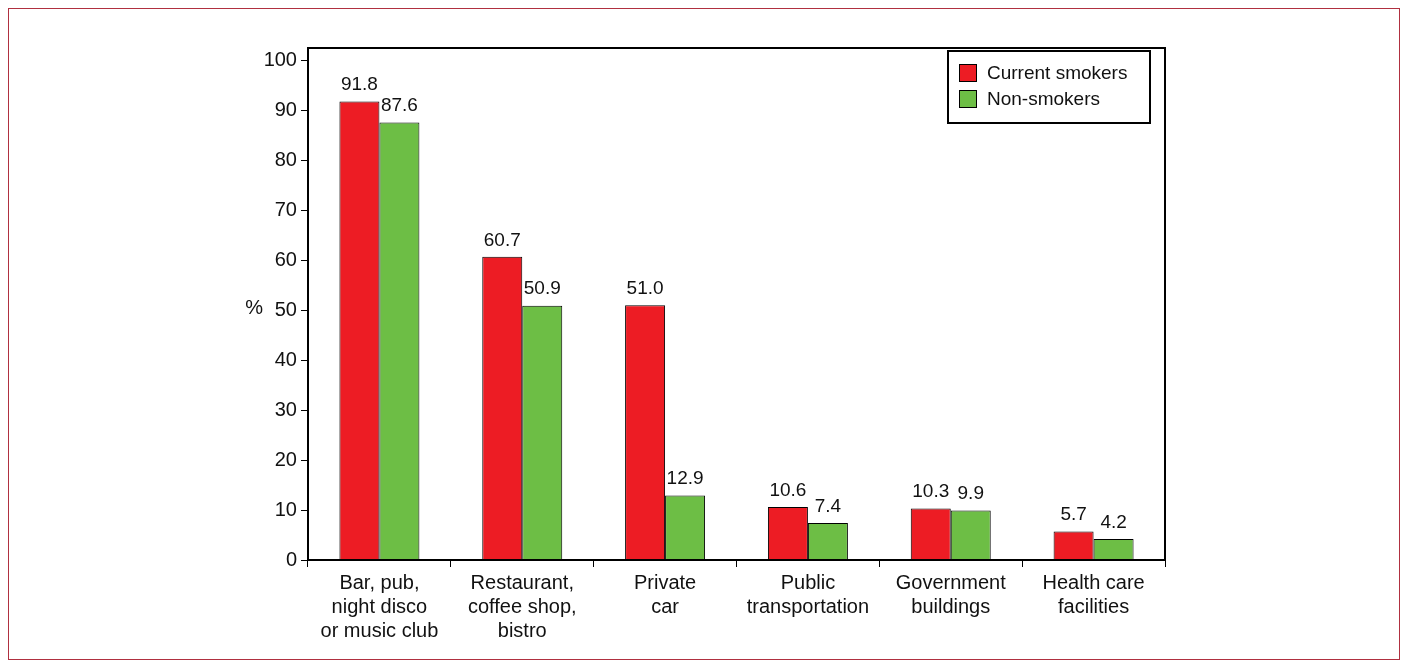 Image resolution: width=1410 pixels, height=670 pixels. What do you see at coordinates (280, 59) in the screenshot?
I see `y-tick-label: 100` at bounding box center [280, 59].